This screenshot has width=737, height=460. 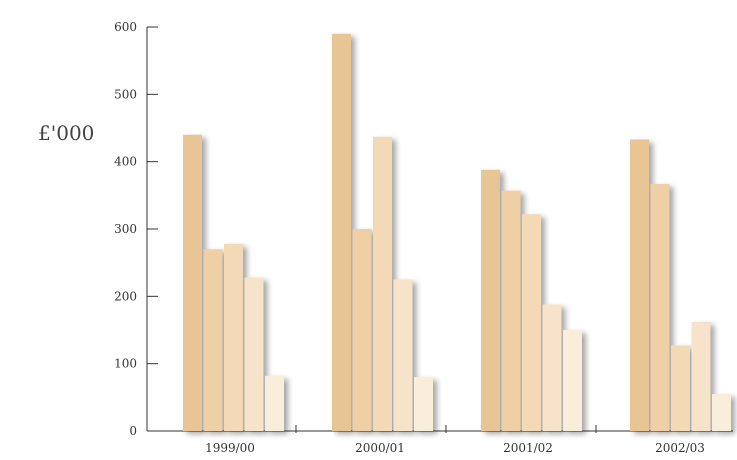 I want to click on x-tick-label: 2001/02, so click(x=528, y=448).